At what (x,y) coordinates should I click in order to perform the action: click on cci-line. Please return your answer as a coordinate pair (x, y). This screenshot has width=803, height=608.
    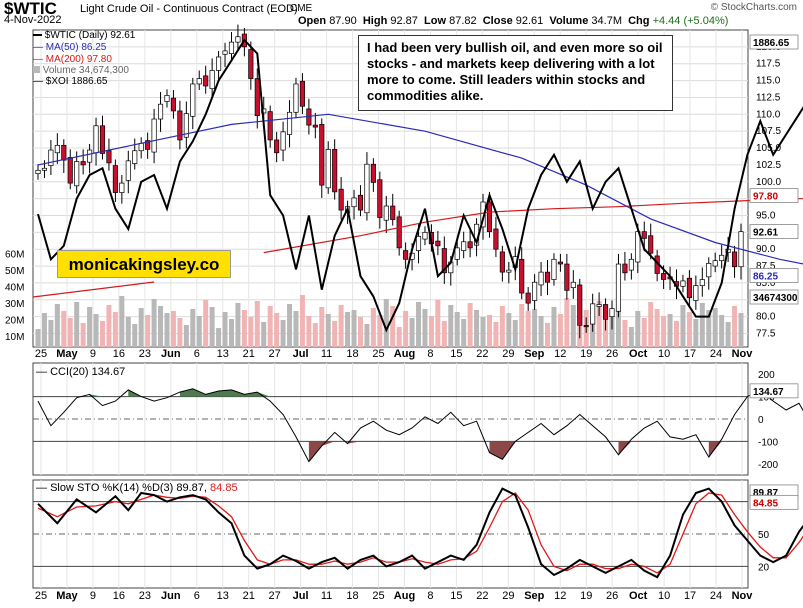
    Looking at the image, I should click on (420, 425).